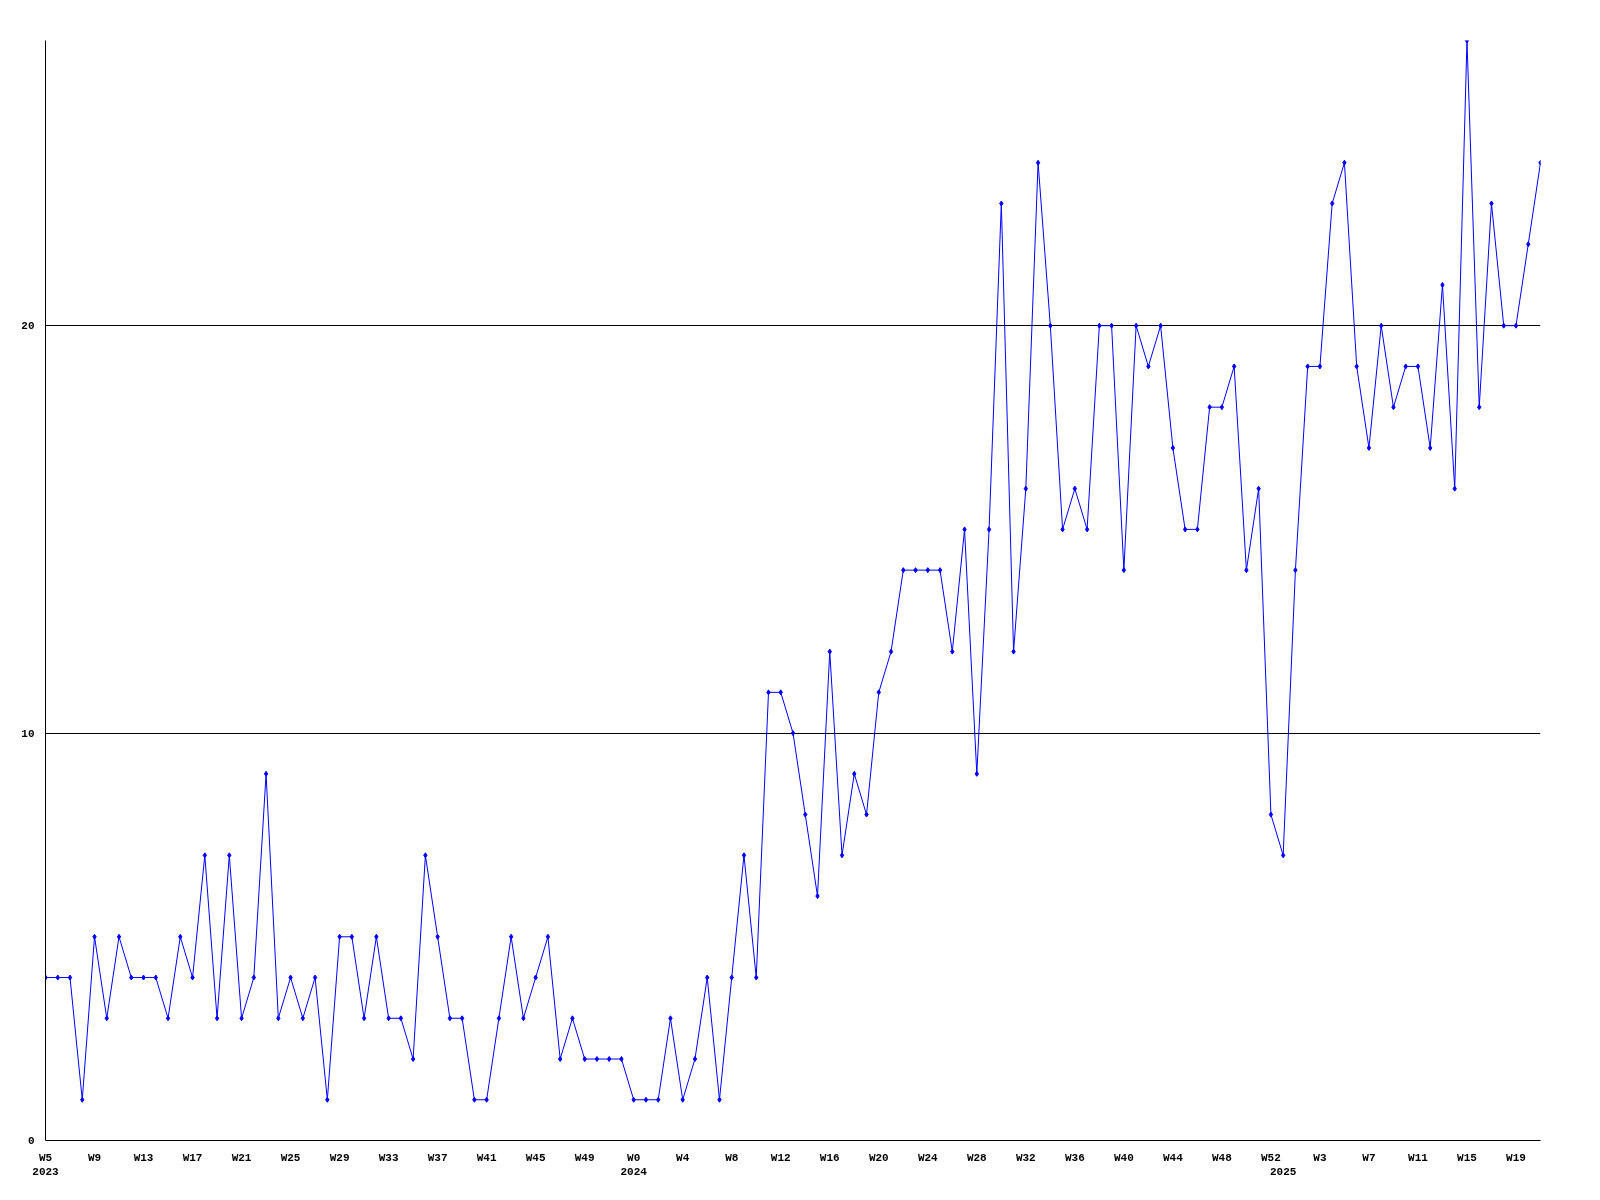 The image size is (1600, 1200). Describe the element at coordinates (28, 733) in the screenshot. I see `y-tick-label: 10` at that location.